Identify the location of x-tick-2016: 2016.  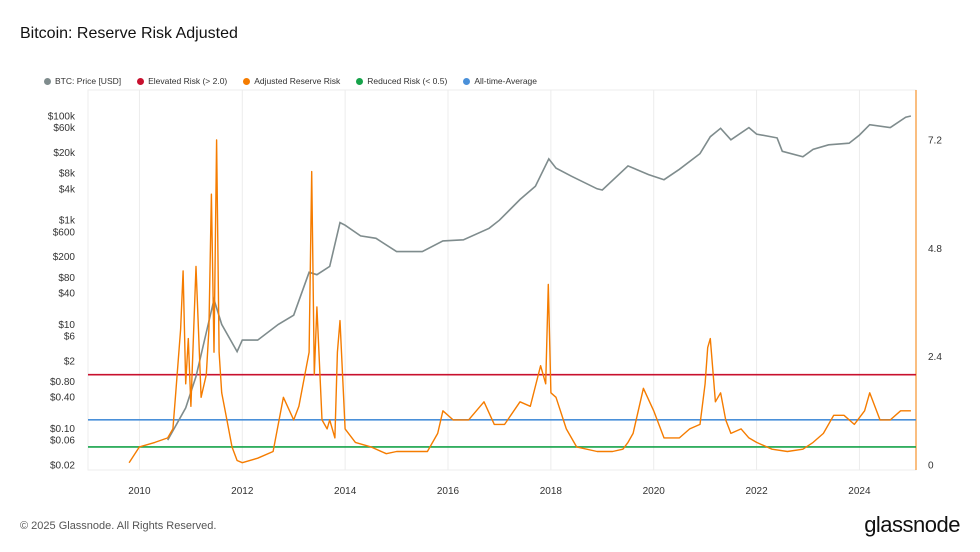
(448, 491).